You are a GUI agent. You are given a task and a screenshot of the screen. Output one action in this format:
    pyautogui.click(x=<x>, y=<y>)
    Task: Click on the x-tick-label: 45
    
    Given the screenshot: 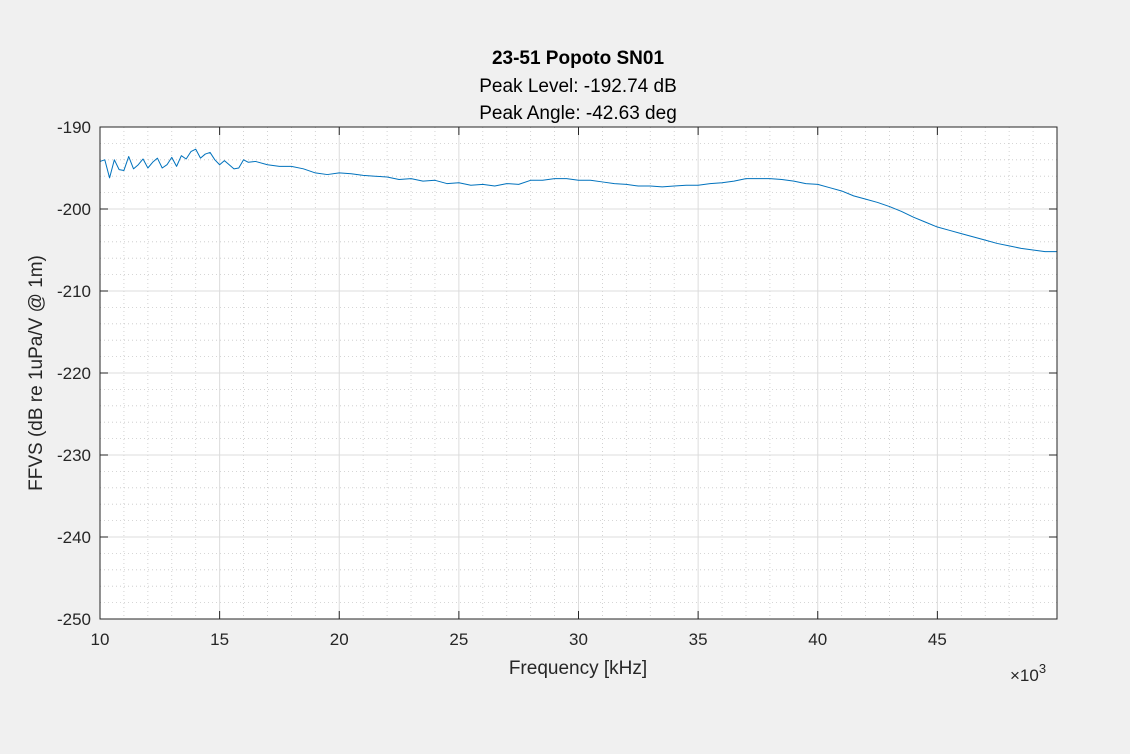 What is the action you would take?
    pyautogui.click(x=937, y=639)
    